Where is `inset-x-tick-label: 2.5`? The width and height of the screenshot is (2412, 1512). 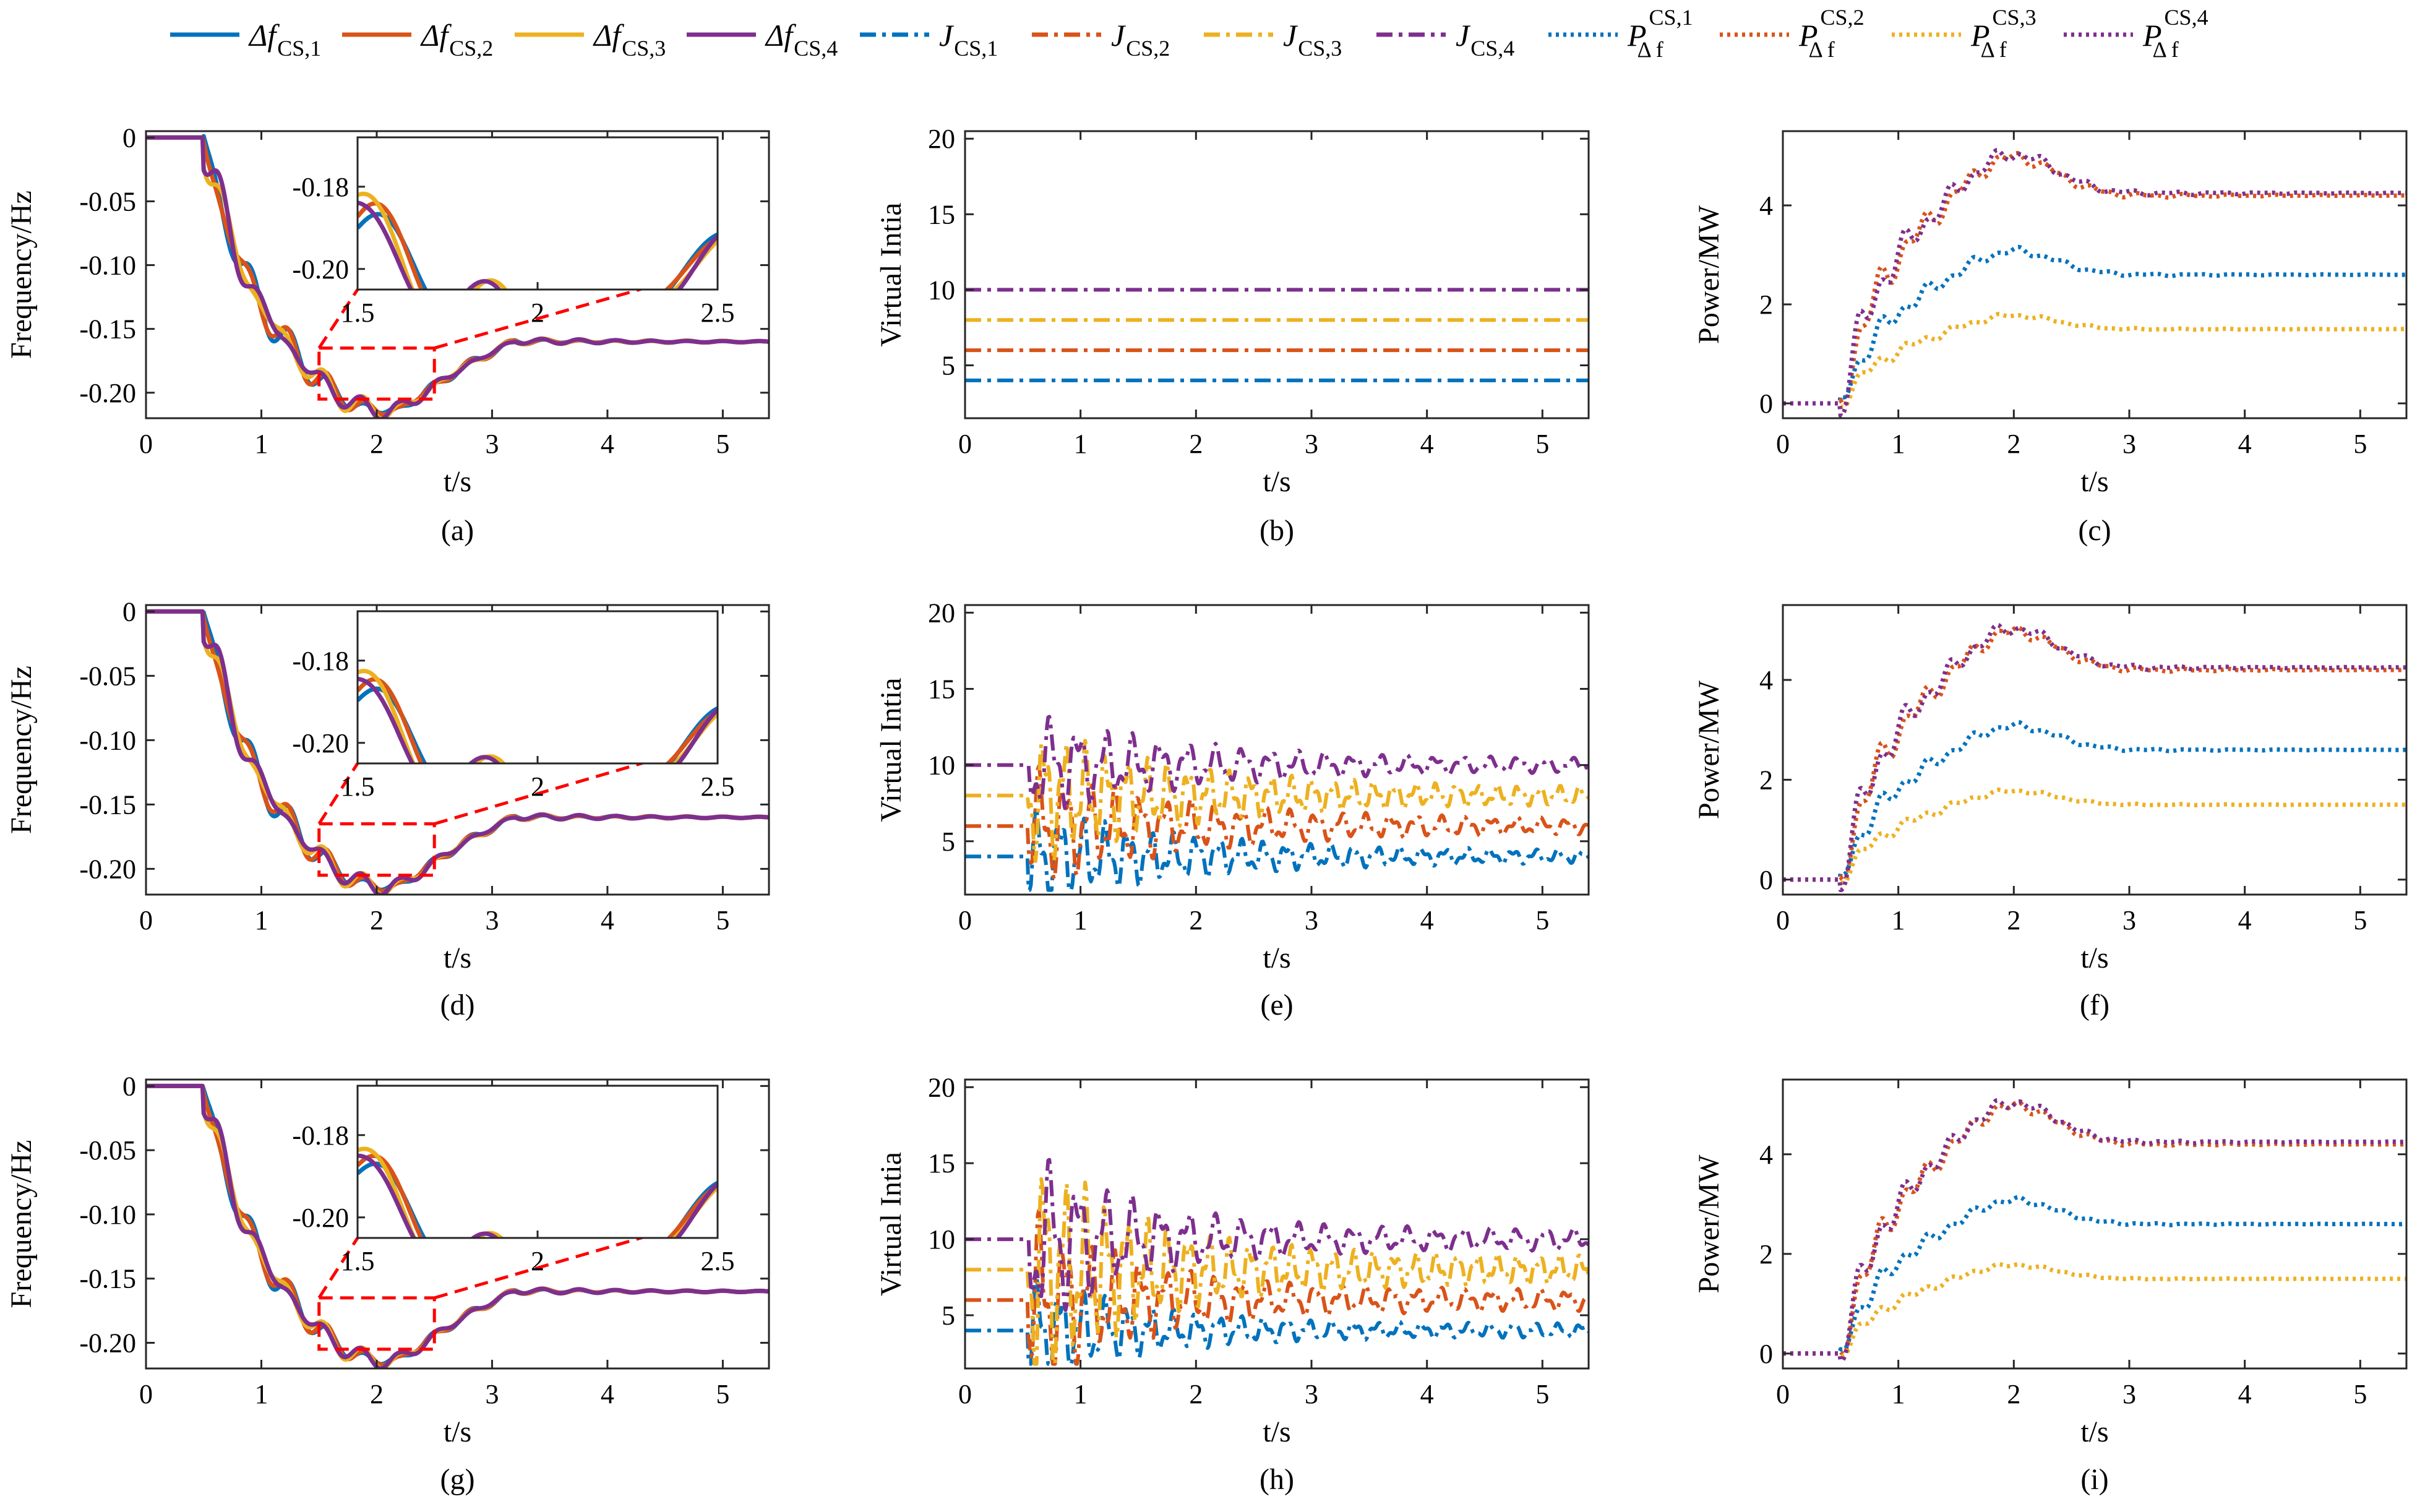
inset-x-tick-label: 2.5 is located at coordinates (718, 1261).